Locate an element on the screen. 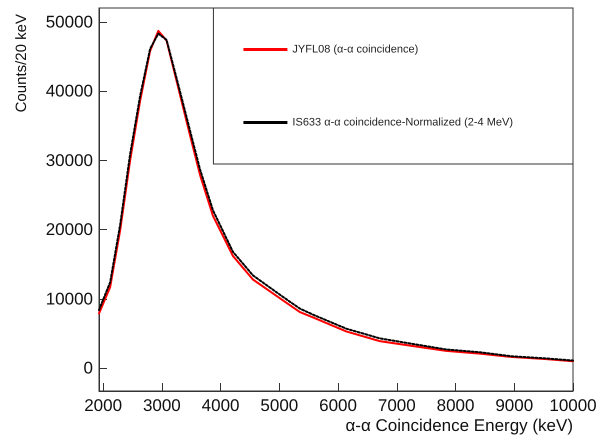 The width and height of the screenshot is (602, 441). y-tick-label: 10000 is located at coordinates (69, 298).